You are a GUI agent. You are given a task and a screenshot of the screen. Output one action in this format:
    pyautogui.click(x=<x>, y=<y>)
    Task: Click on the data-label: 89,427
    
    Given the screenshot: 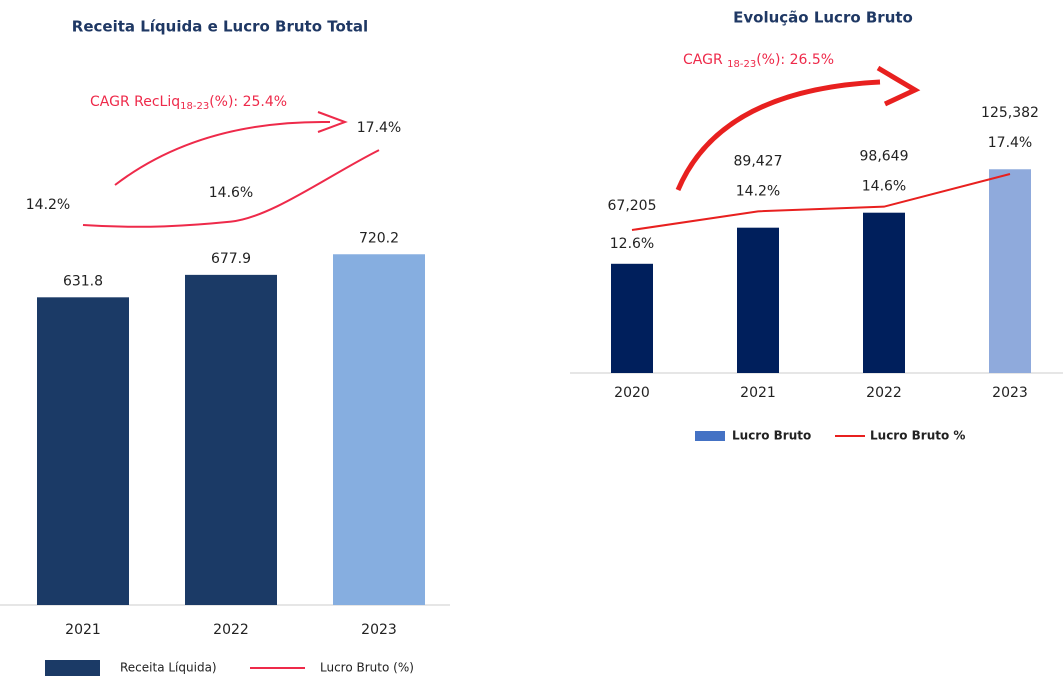 What is the action you would take?
    pyautogui.click(x=758, y=161)
    